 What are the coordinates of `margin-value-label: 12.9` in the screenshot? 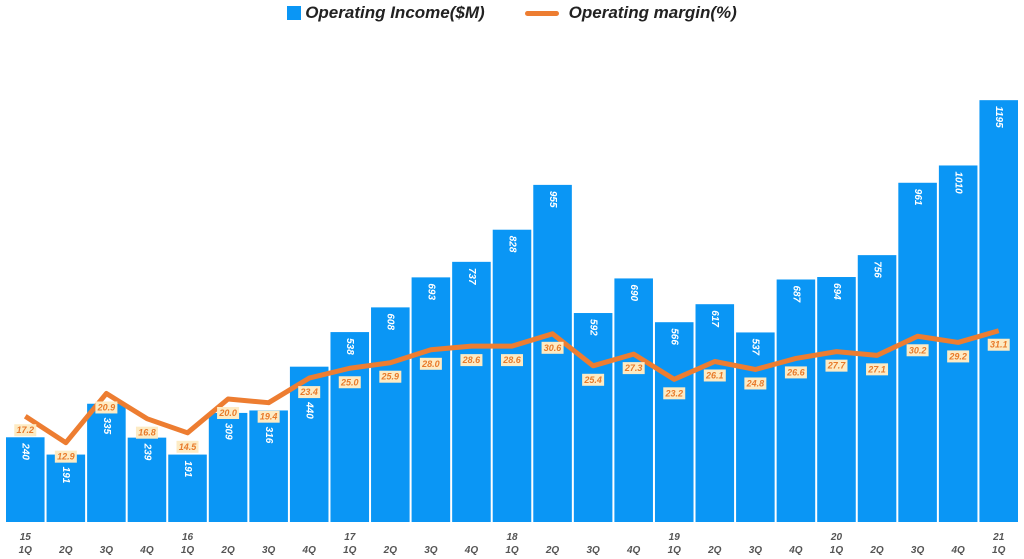 It's located at (66, 457).